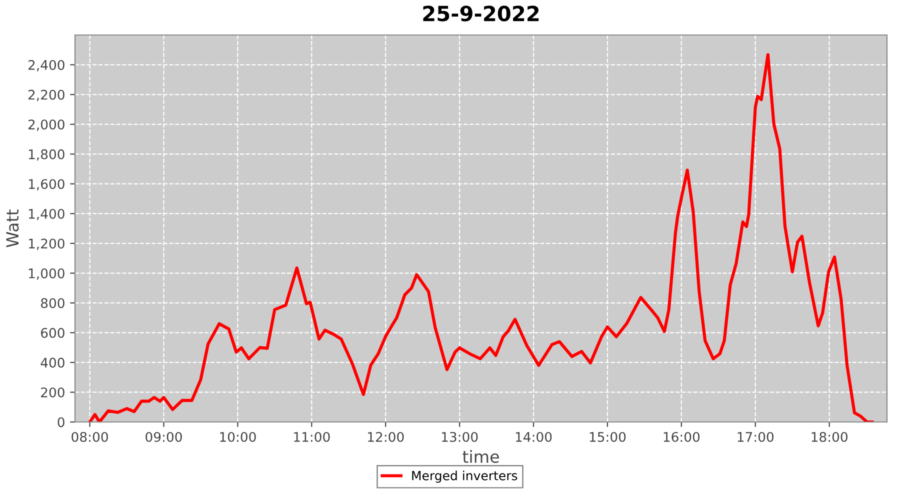 This screenshot has width=900, height=500. Describe the element at coordinates (46, 125) in the screenshot. I see `y-tick-label: 2,000` at that location.